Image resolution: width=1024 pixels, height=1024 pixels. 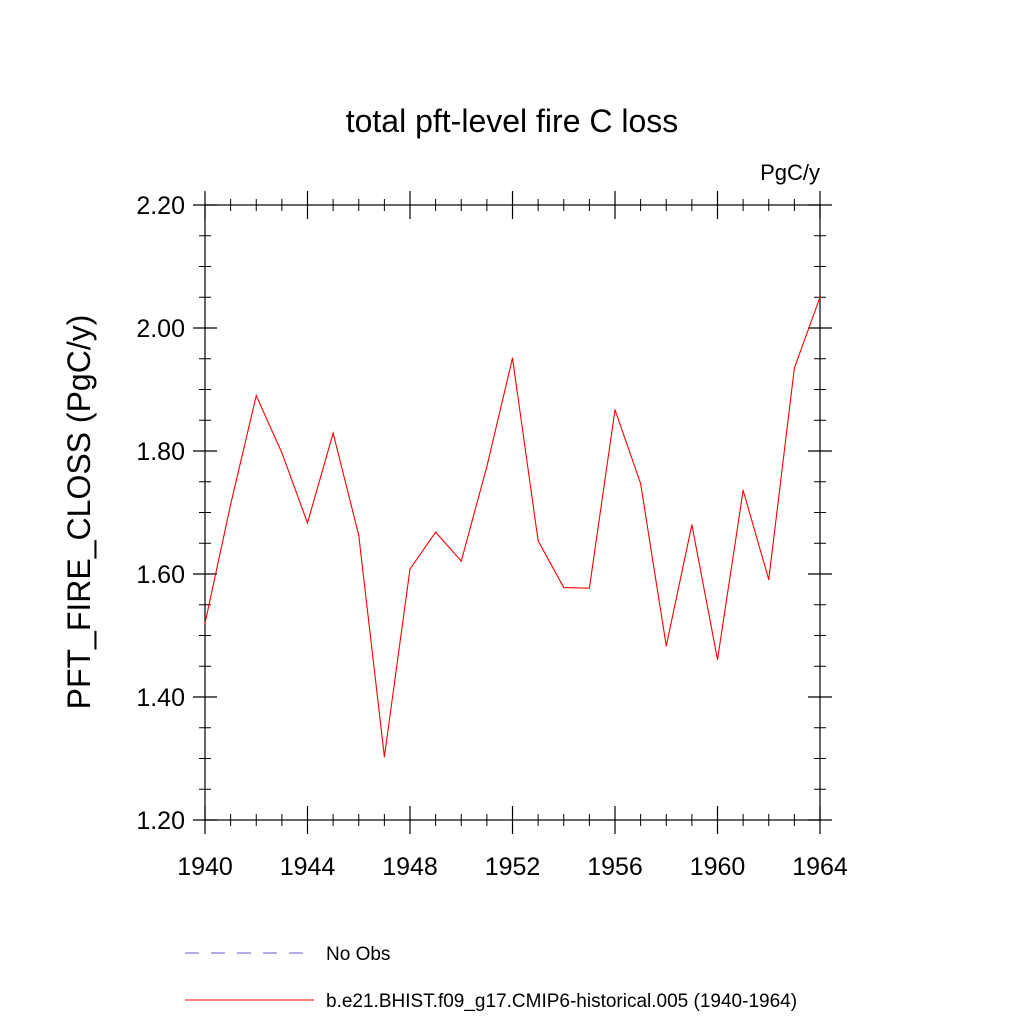 What do you see at coordinates (410, 867) in the screenshot?
I see `x-tick-label: 1948` at bounding box center [410, 867].